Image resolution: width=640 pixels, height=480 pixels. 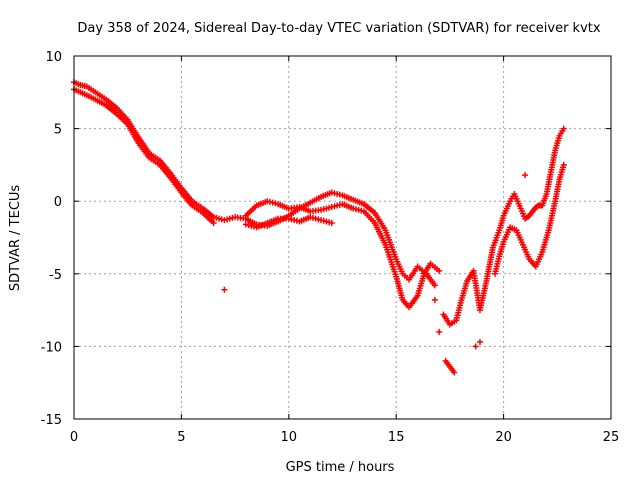 I want to click on y-tick-label: 0, so click(x=58, y=202).